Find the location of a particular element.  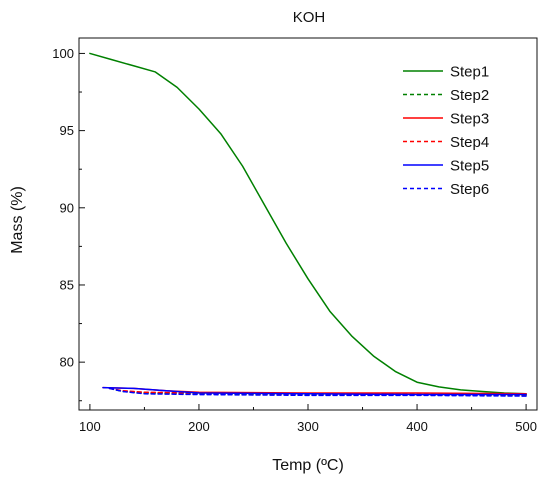

legend-item-step6: Step6 is located at coordinates (446, 189).